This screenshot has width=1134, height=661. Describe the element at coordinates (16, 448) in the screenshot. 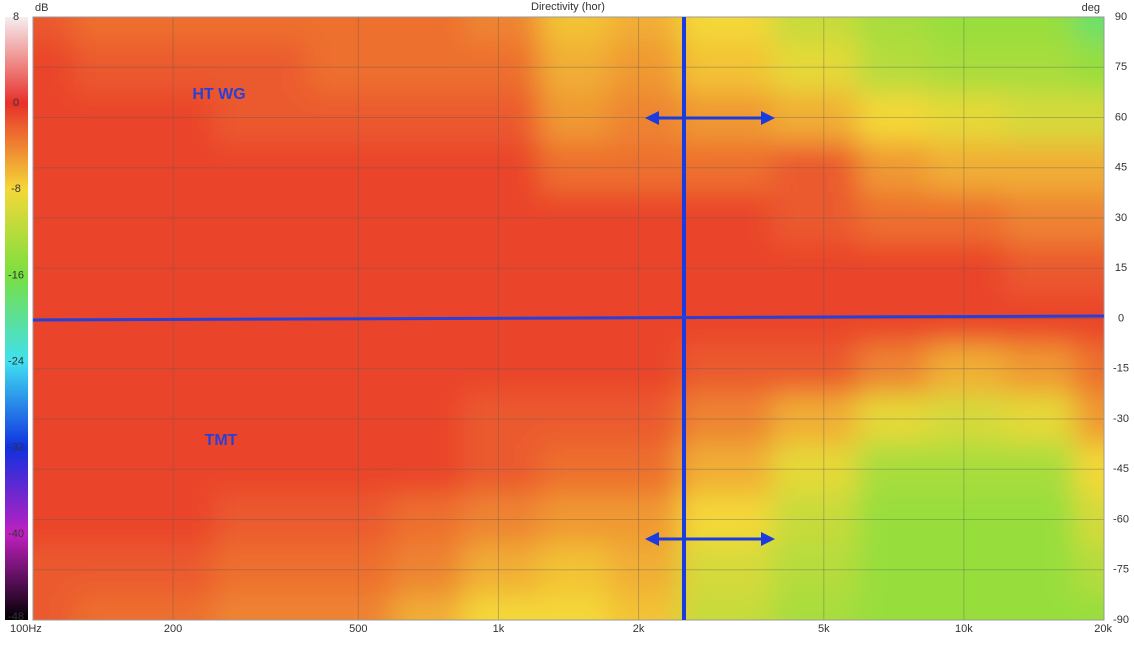

I see `colorbar-tick-label: -32` at that location.